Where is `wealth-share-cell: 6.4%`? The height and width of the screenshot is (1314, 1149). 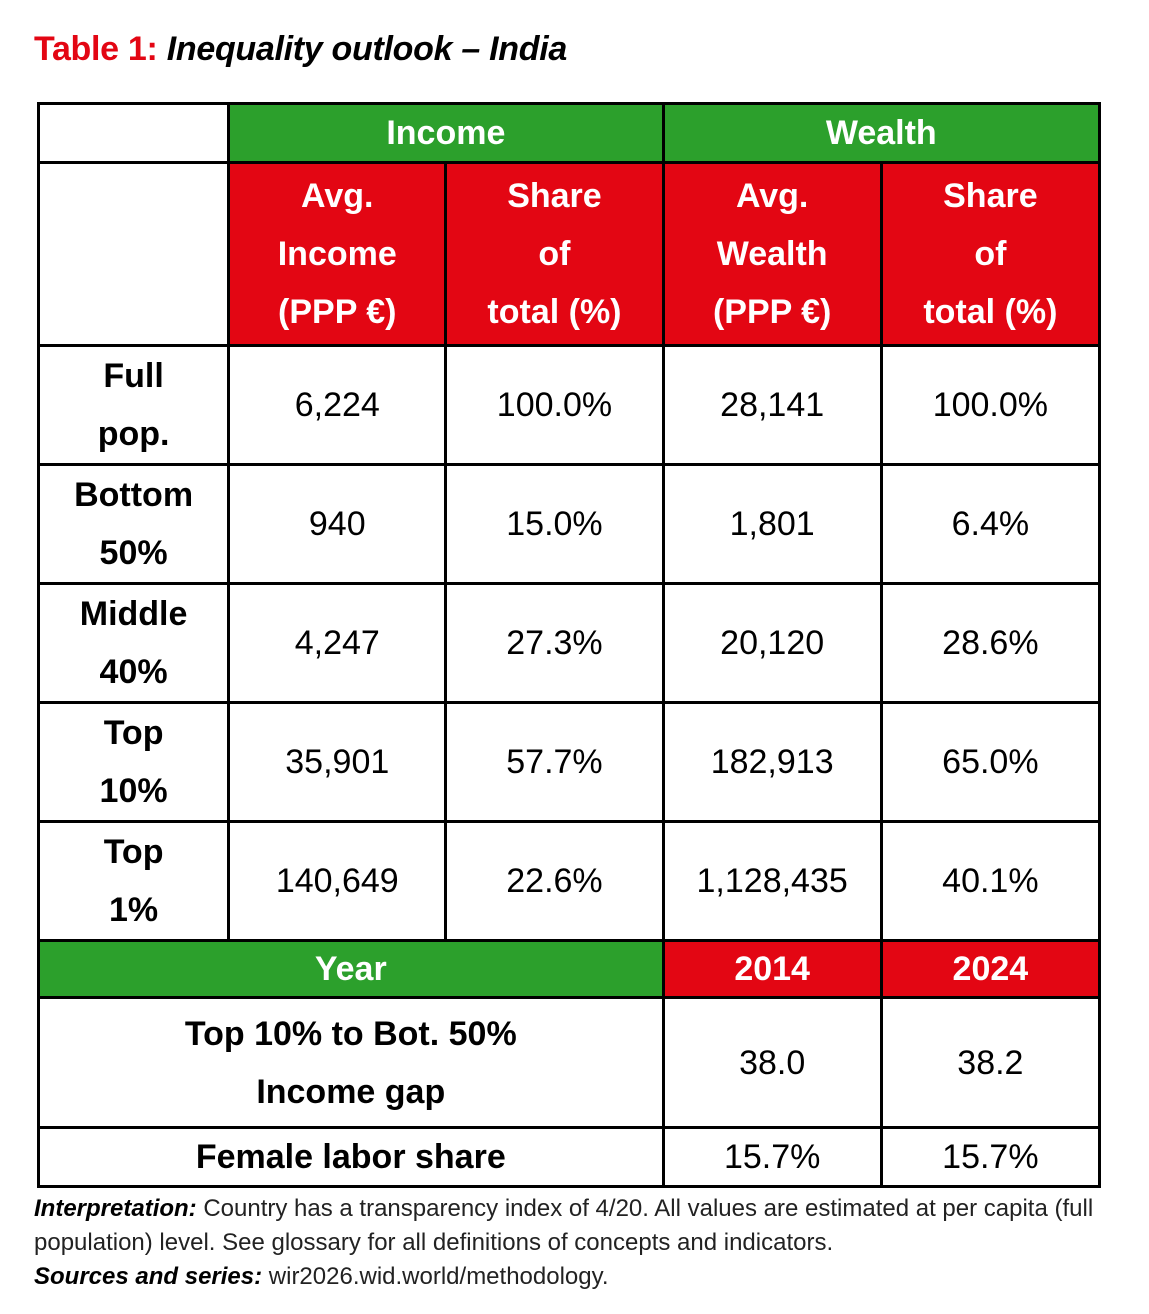 wealth-share-cell: 6.4% is located at coordinates (990, 524).